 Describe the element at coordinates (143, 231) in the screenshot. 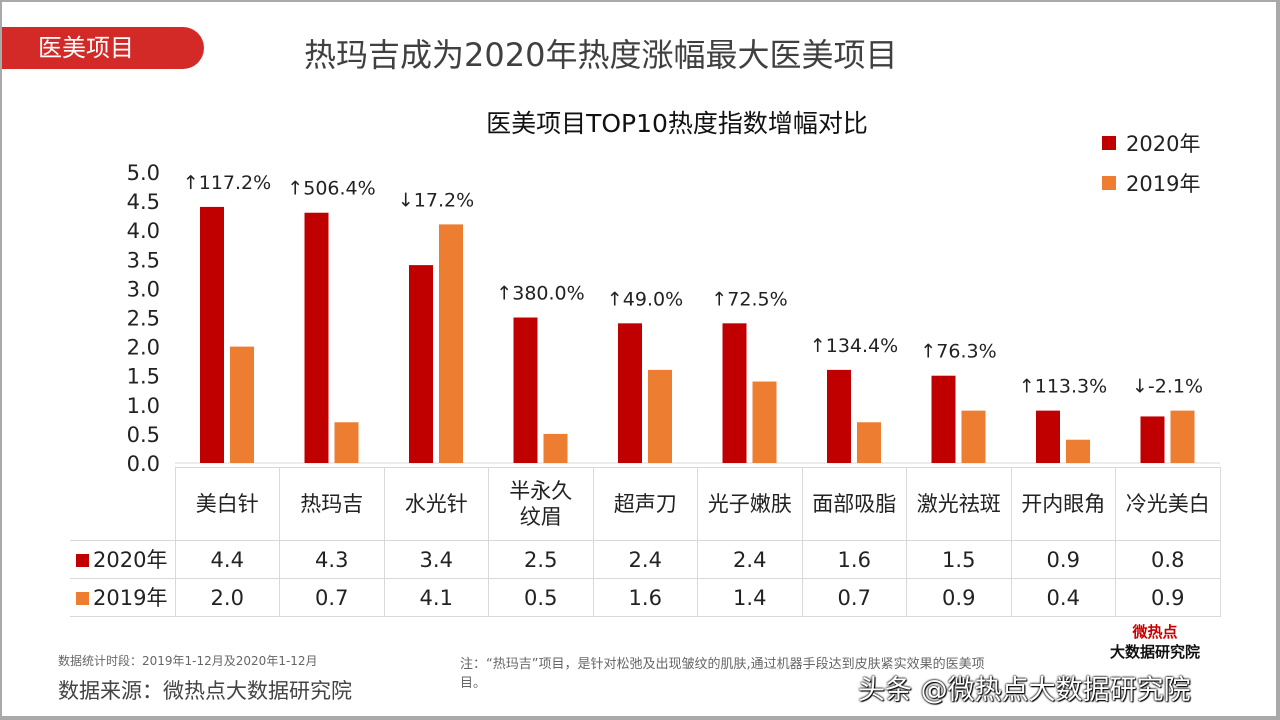

I see `y-tick-label: 4.0` at that location.